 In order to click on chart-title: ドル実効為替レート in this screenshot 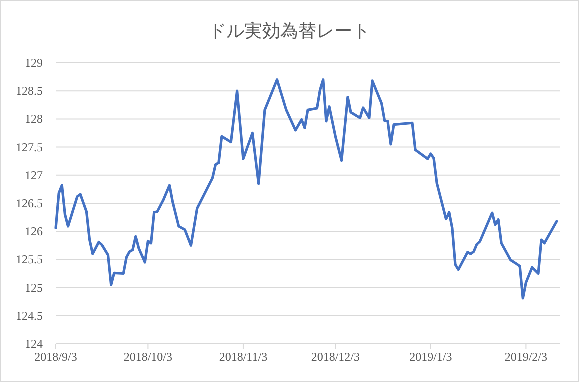, I will do `click(289, 31)`.